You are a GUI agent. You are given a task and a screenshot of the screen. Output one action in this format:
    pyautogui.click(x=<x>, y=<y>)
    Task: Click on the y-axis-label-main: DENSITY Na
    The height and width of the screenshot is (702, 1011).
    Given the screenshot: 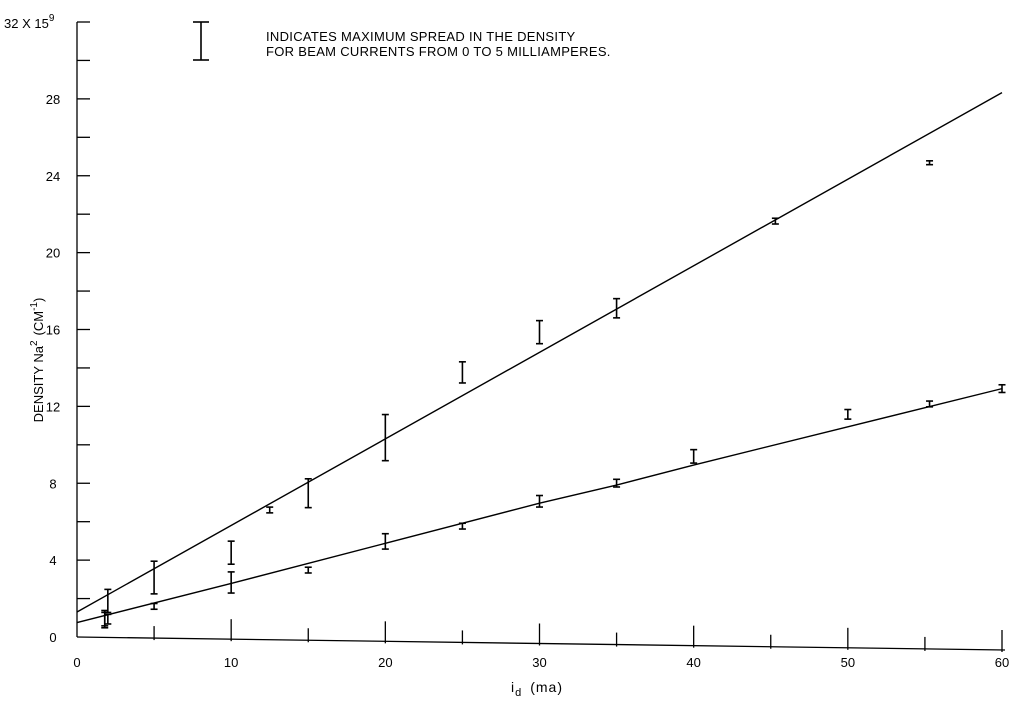 What is the action you would take?
    pyautogui.click(x=38, y=383)
    